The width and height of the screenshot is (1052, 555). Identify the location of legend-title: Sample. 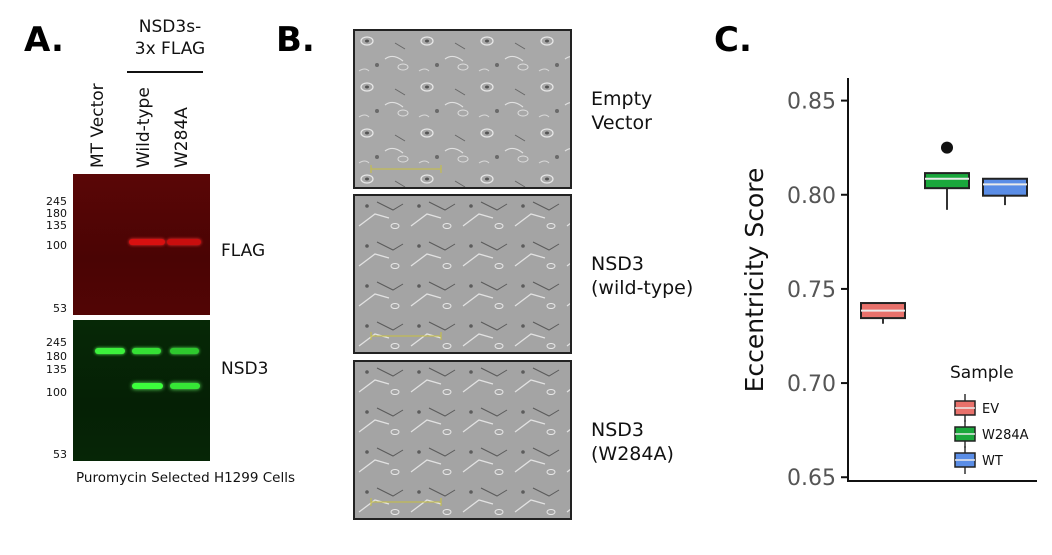
(982, 373).